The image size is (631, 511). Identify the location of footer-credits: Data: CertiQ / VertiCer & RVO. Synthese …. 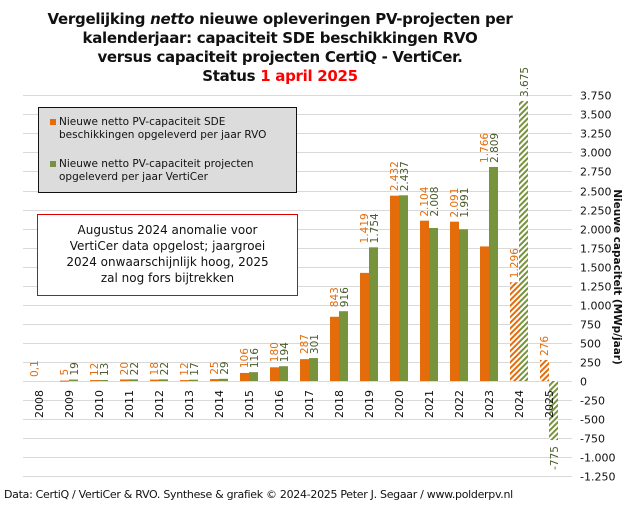
(258, 494).